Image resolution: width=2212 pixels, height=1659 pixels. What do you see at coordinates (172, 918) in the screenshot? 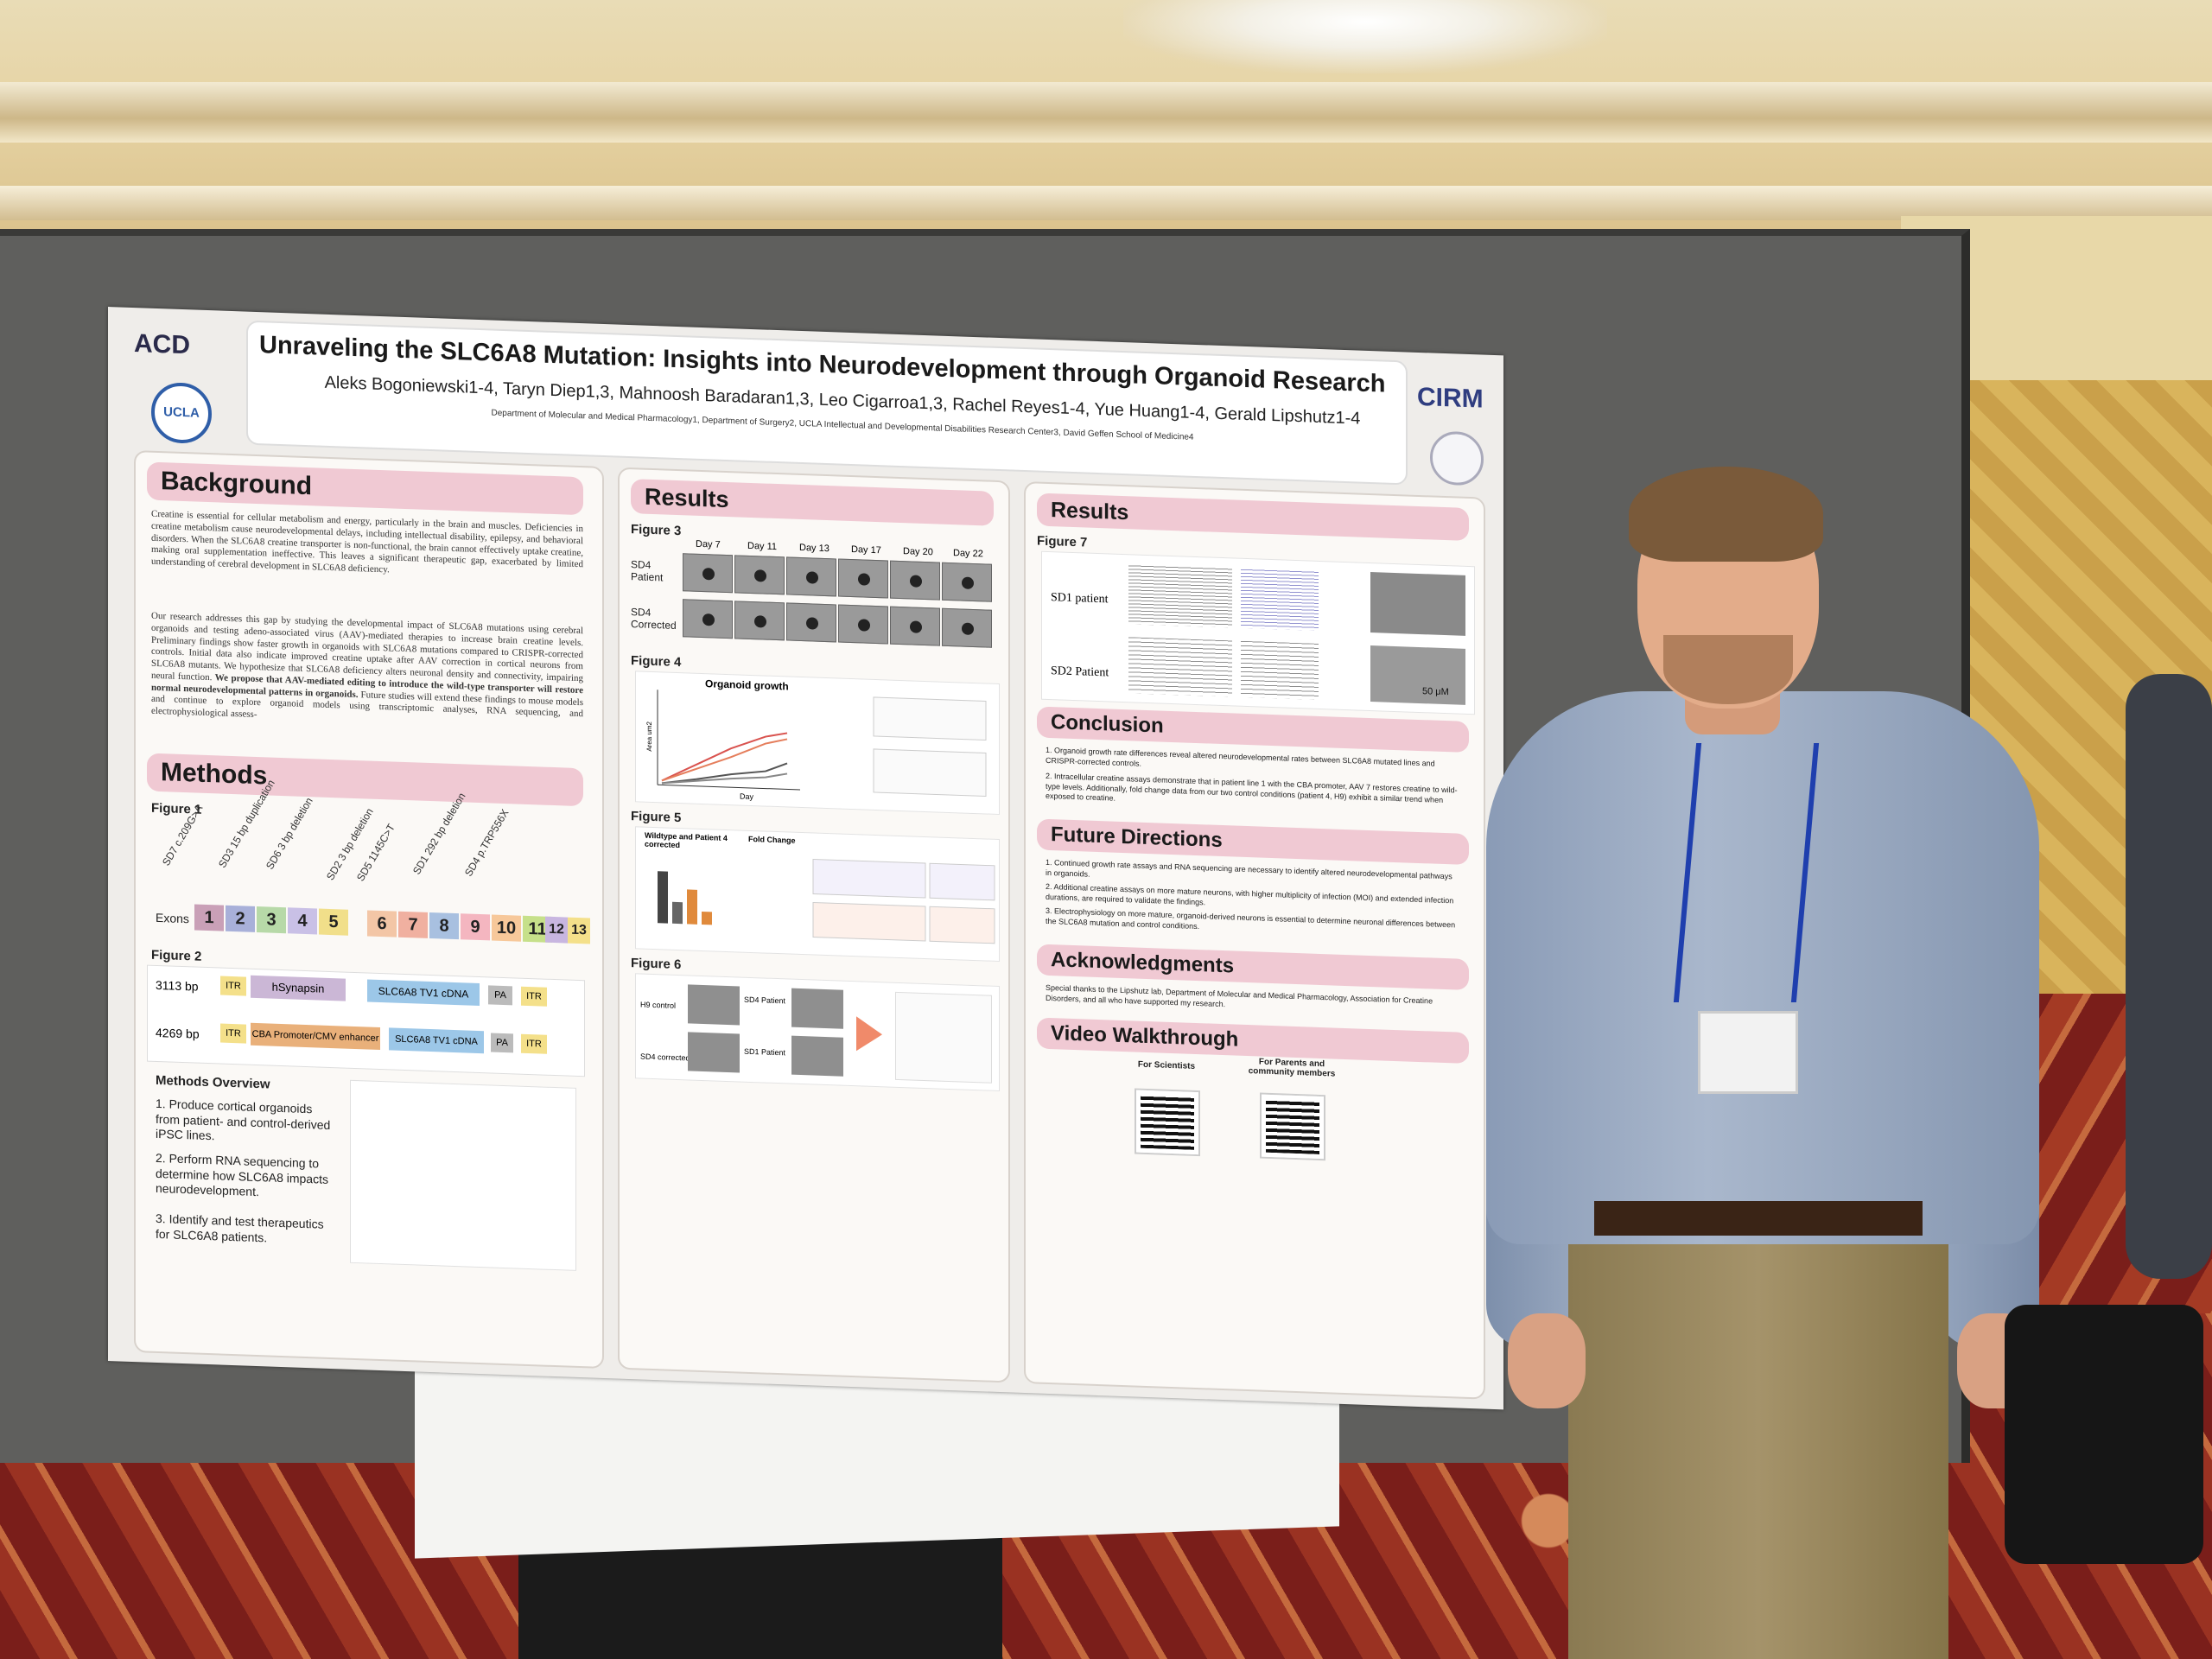
I see `exons-label: Exons` at bounding box center [172, 918].